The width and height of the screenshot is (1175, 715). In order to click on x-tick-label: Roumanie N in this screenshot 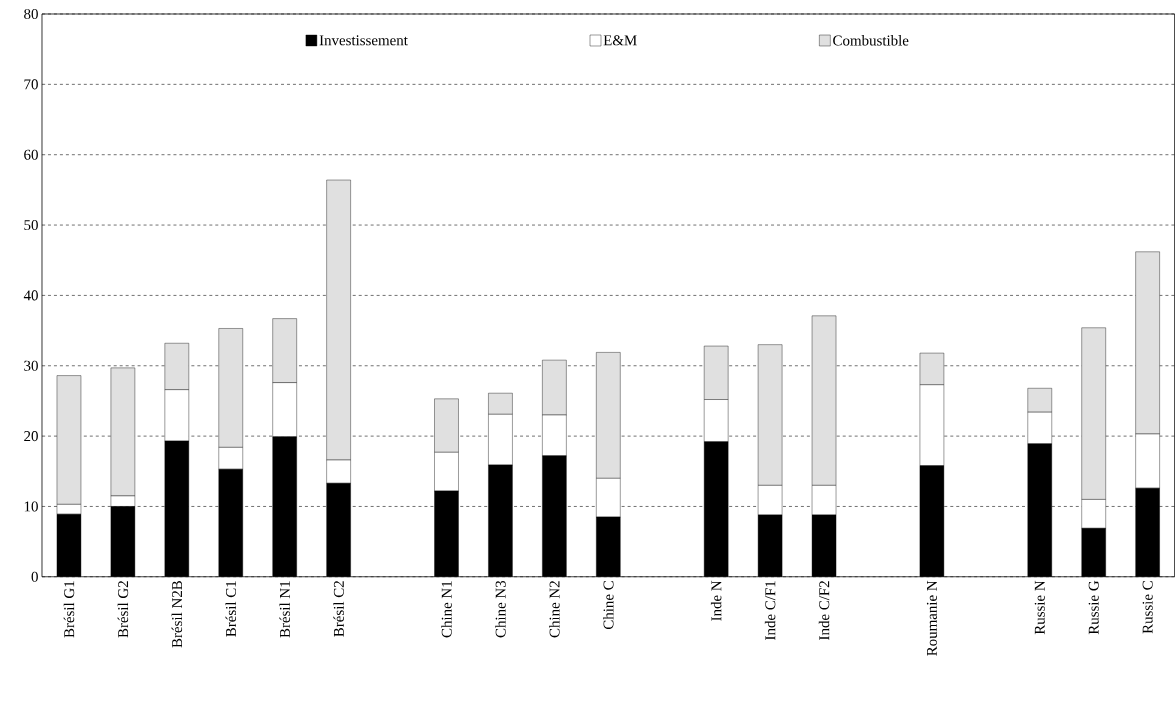, I will do `click(931, 618)`.